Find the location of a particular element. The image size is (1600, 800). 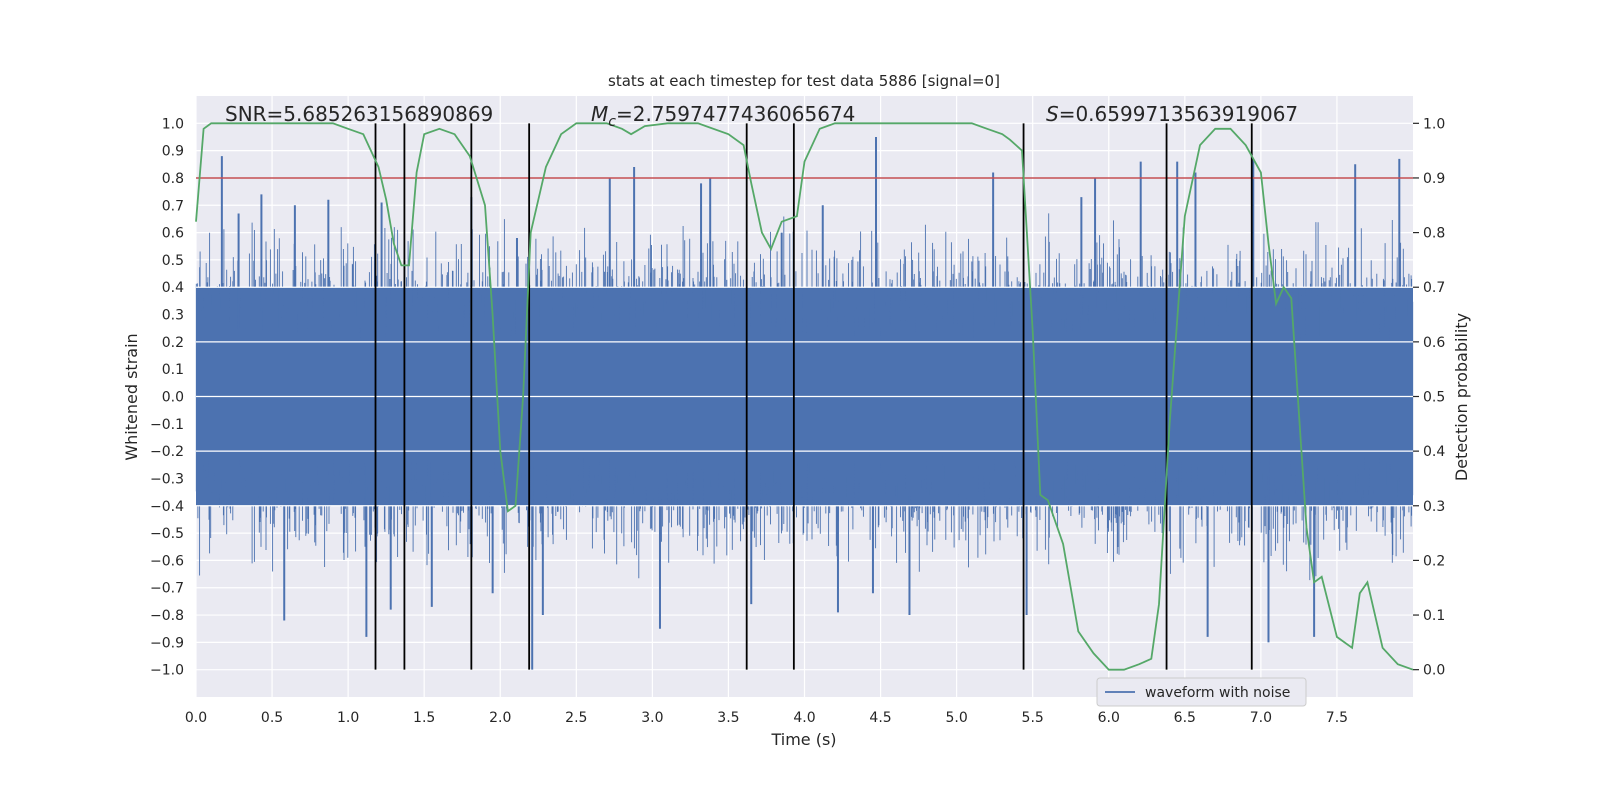

y-tick-label: 0.1 is located at coordinates (173, 370).